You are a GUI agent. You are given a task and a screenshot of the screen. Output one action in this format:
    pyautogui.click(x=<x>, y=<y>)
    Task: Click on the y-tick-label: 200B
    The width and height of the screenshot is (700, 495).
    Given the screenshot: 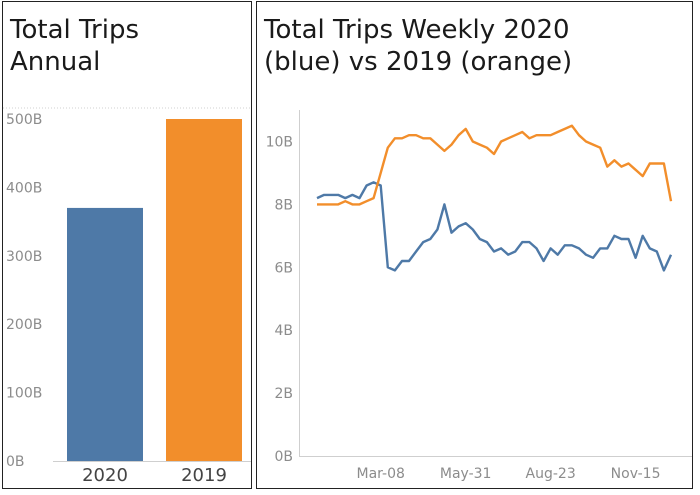 What is the action you would take?
    pyautogui.click(x=24, y=325)
    